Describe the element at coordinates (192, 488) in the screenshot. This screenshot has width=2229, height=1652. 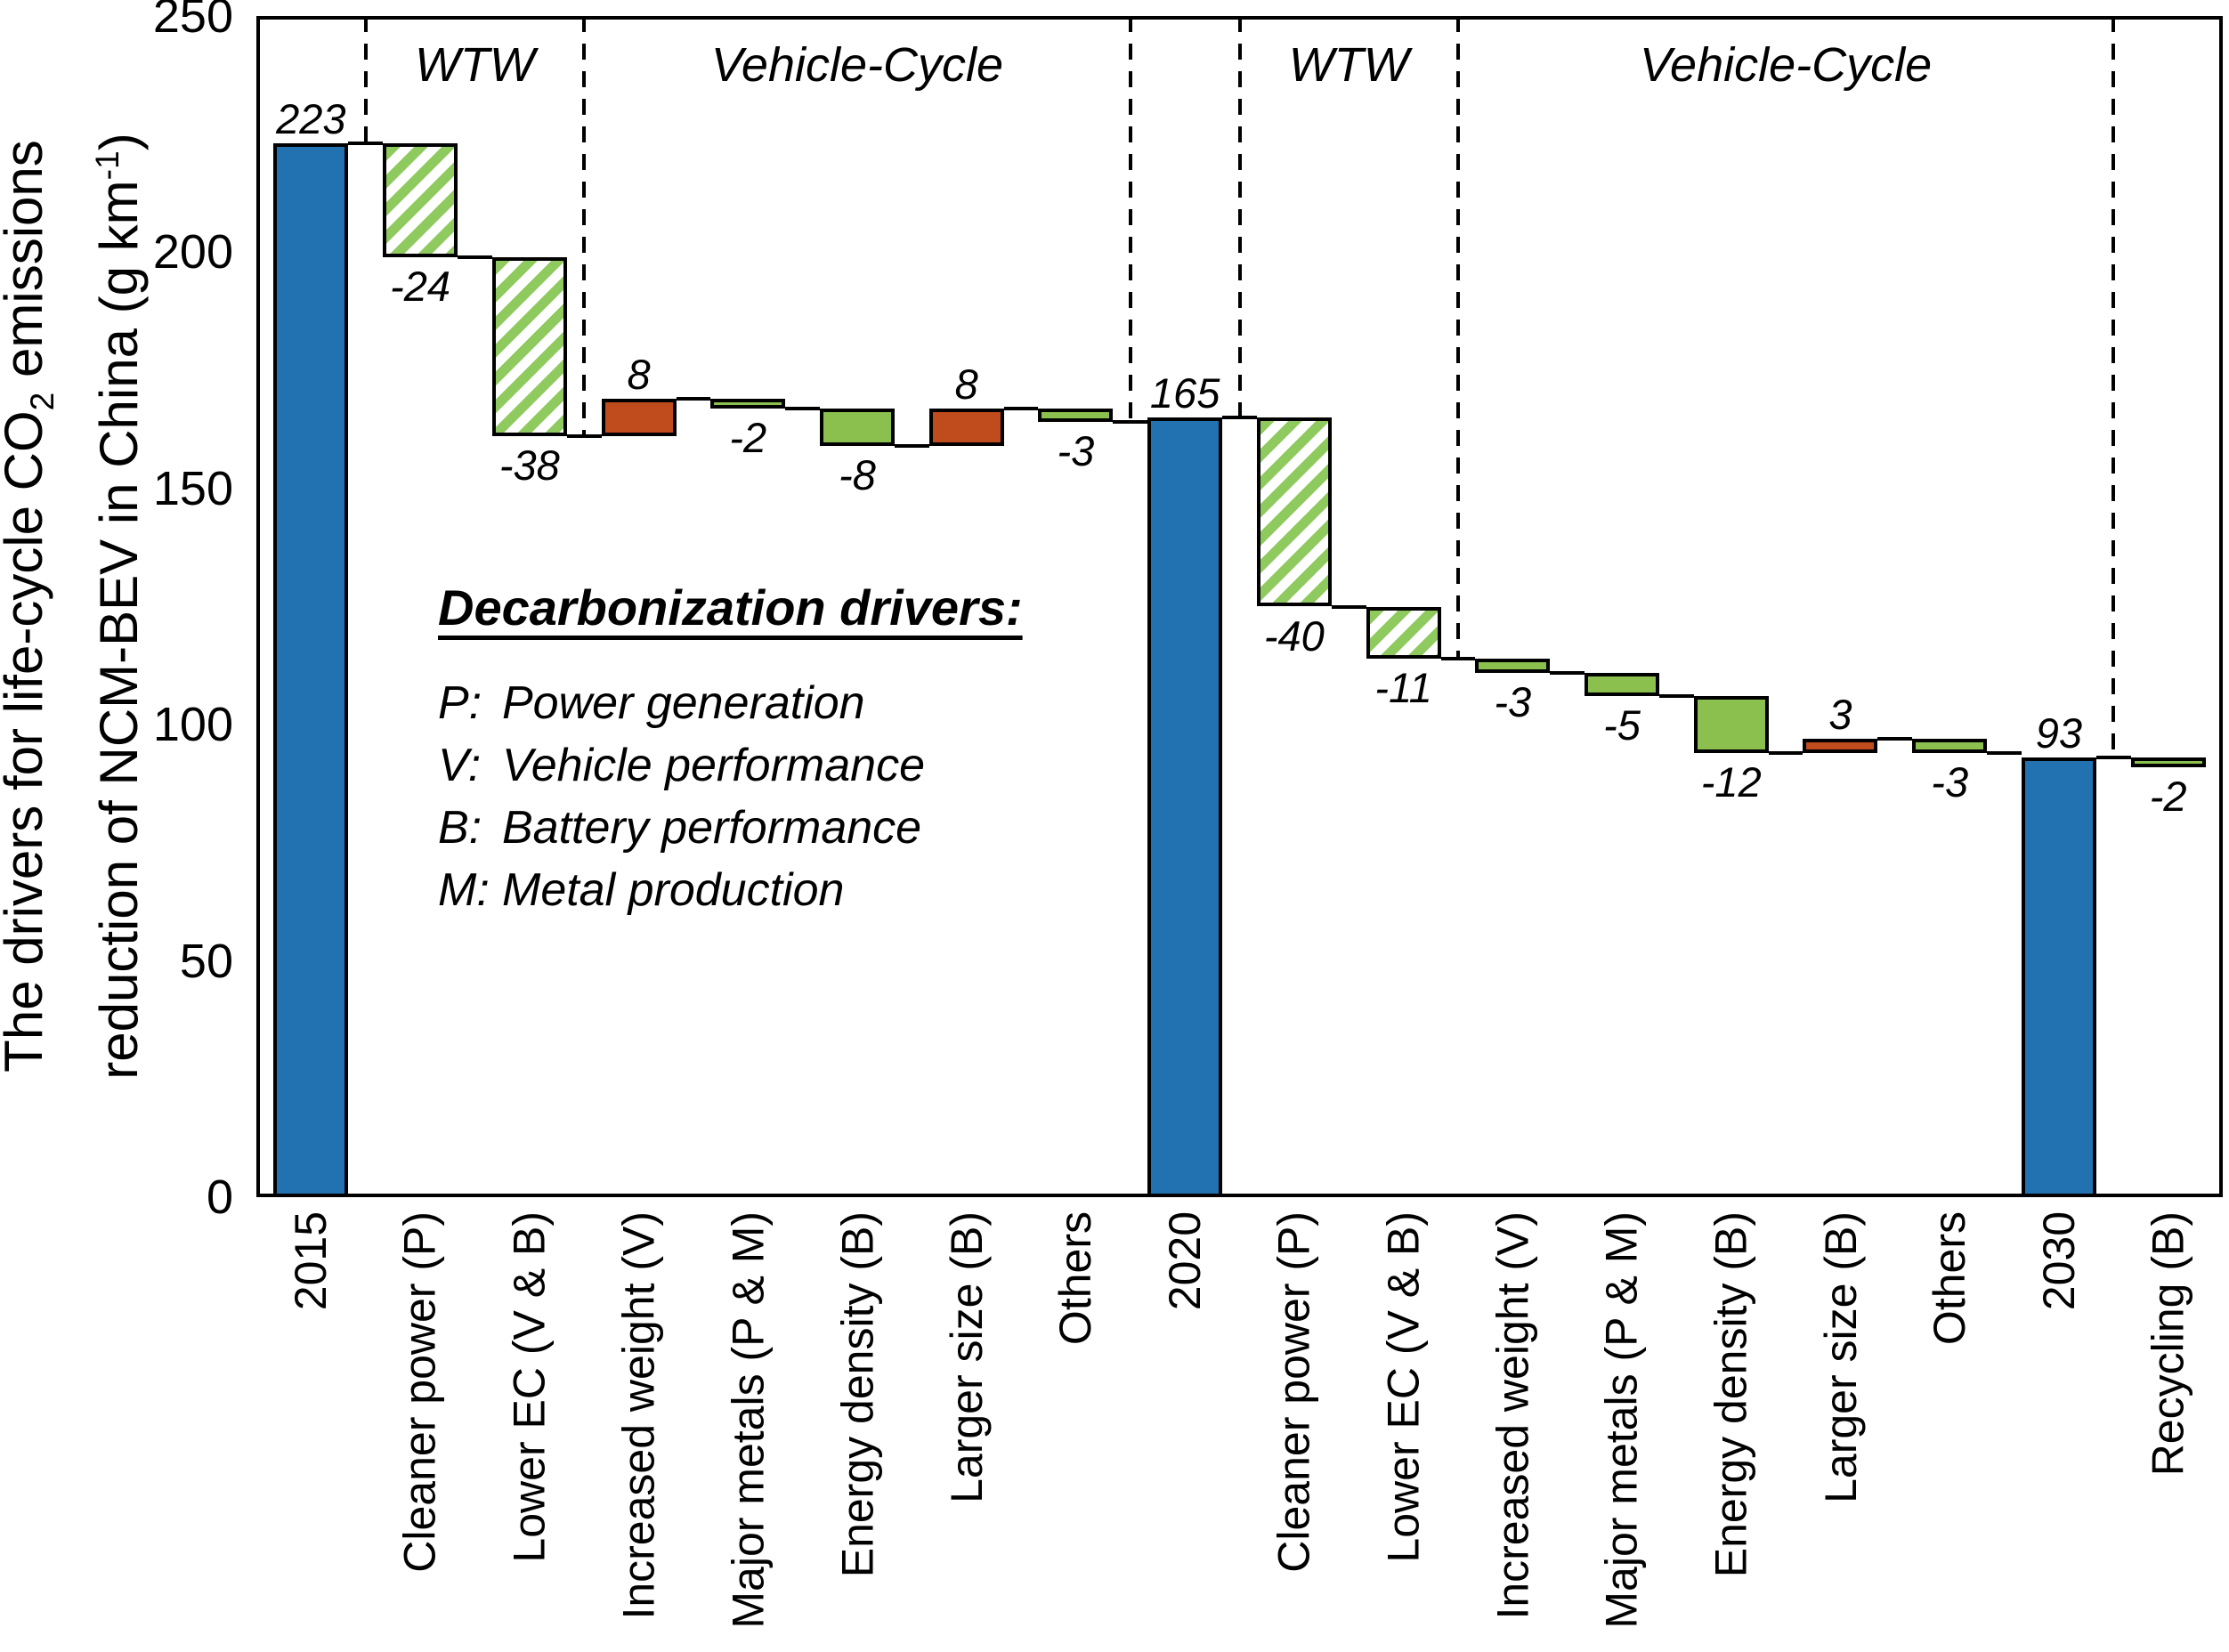
I see `y-axis-tick-label: 150` at that location.